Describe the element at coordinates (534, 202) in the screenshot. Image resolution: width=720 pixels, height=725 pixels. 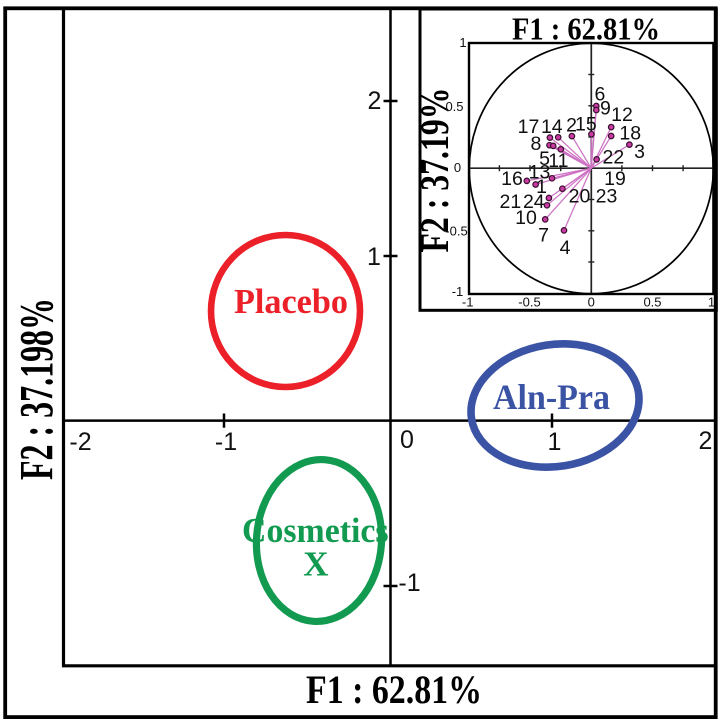
I see `svg-text: 24` at that location.